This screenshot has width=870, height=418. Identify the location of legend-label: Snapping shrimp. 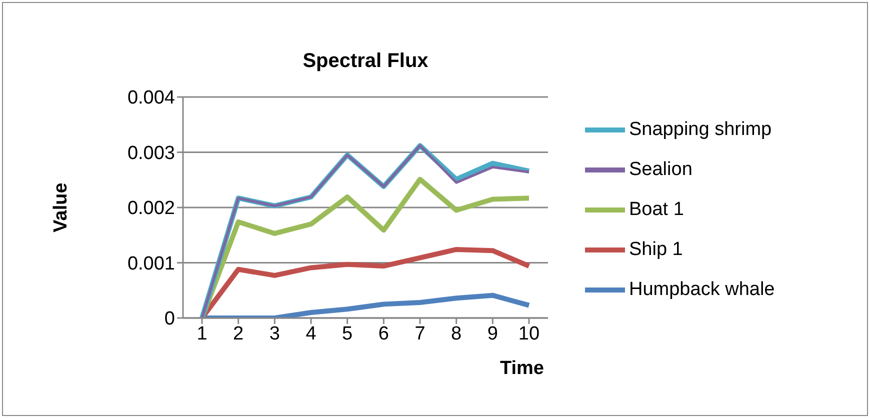
(700, 130).